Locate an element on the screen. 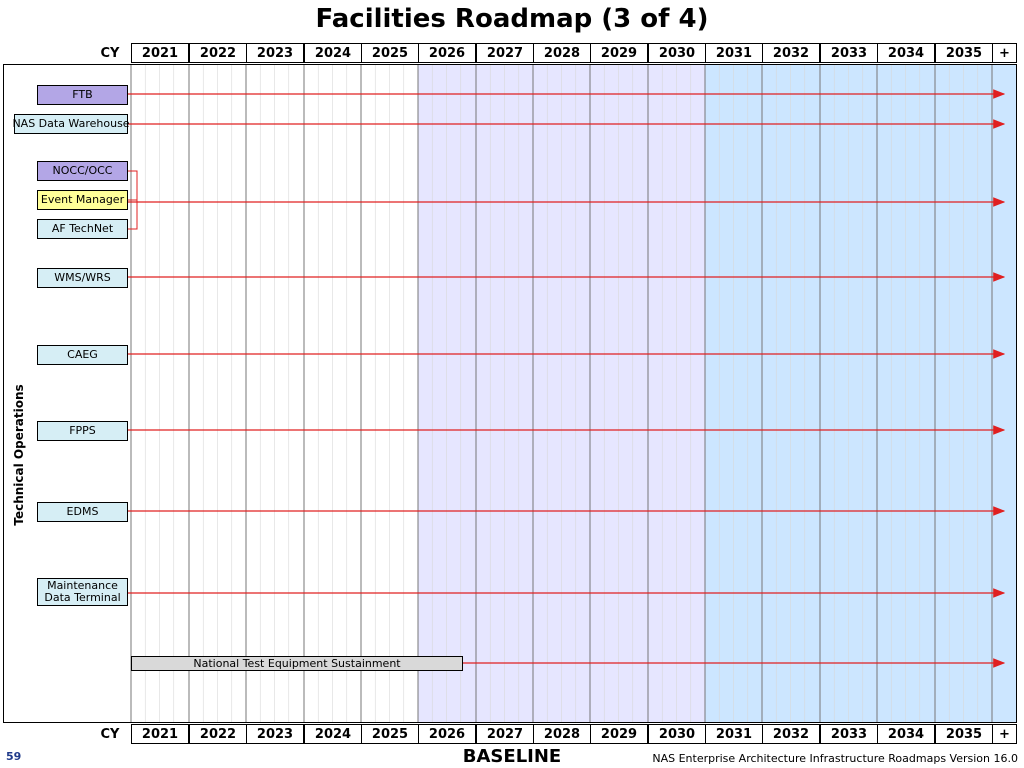 Image resolution: width=1024 pixels, height=768 pixels. program-fpps: FPPS is located at coordinates (82, 431).